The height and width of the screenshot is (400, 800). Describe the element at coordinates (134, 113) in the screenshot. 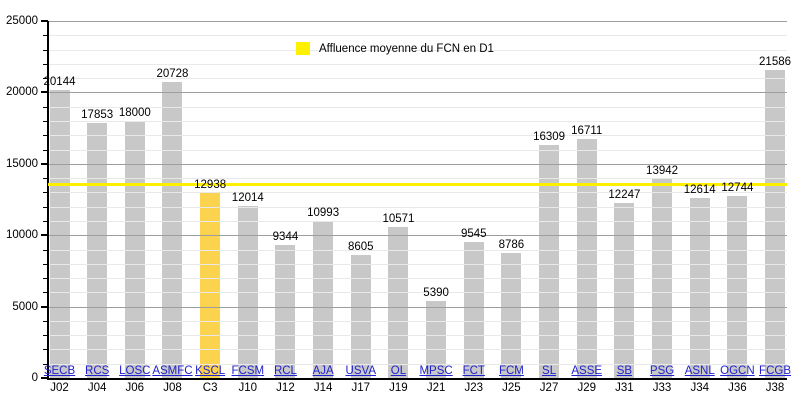

I see `bar-value-label: 18000` at that location.